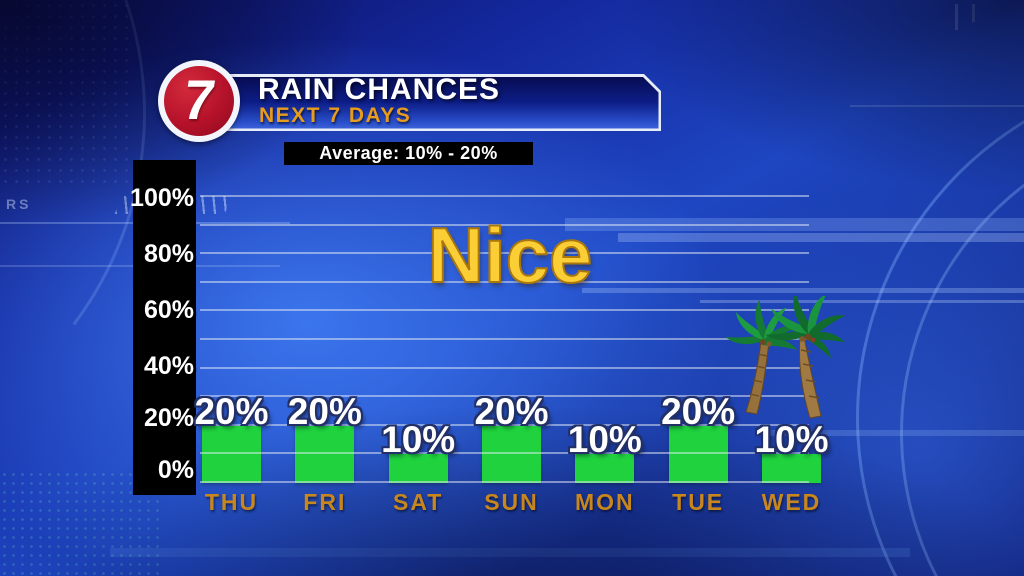  I want to click on logo-numeral: 7, so click(199, 99).